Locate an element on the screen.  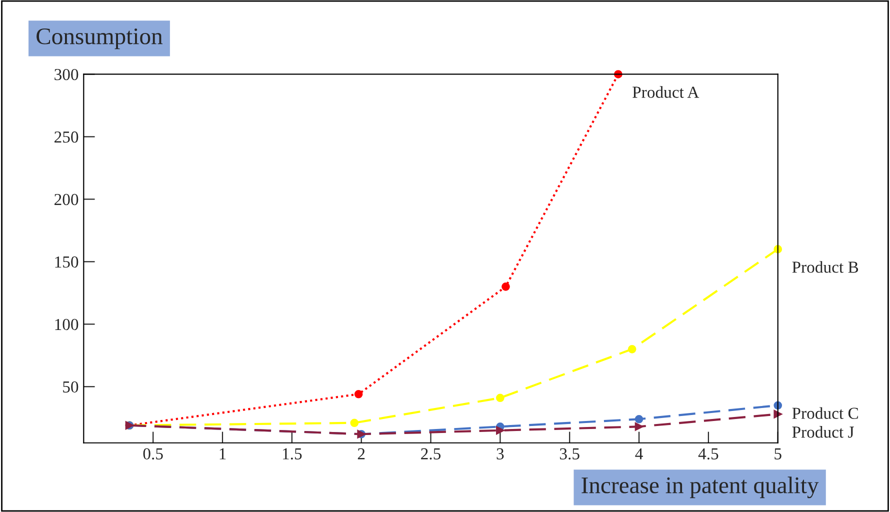
y-tick-label: 150 is located at coordinates (66, 262).